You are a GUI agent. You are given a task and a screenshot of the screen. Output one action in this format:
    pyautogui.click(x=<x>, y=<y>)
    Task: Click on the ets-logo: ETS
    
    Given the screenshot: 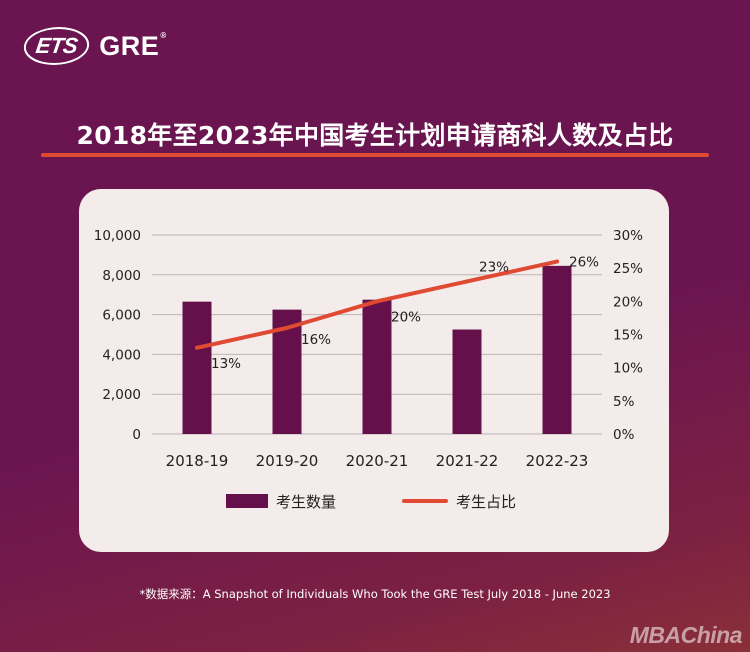 What is the action you would take?
    pyautogui.click(x=56, y=46)
    